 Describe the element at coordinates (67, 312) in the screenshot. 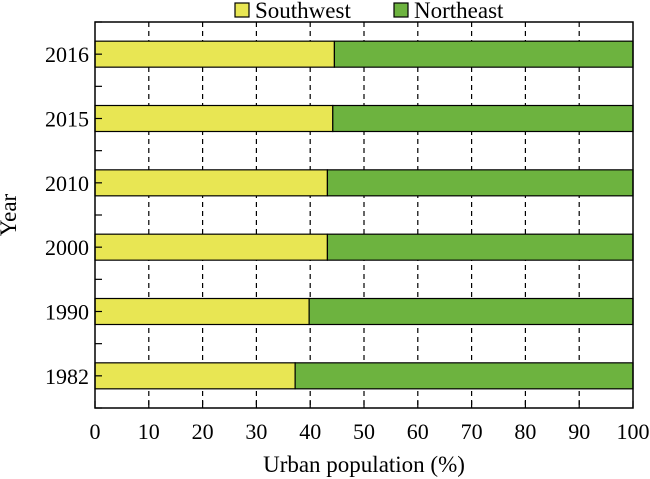

I see `y-tick-label: 1990` at that location.